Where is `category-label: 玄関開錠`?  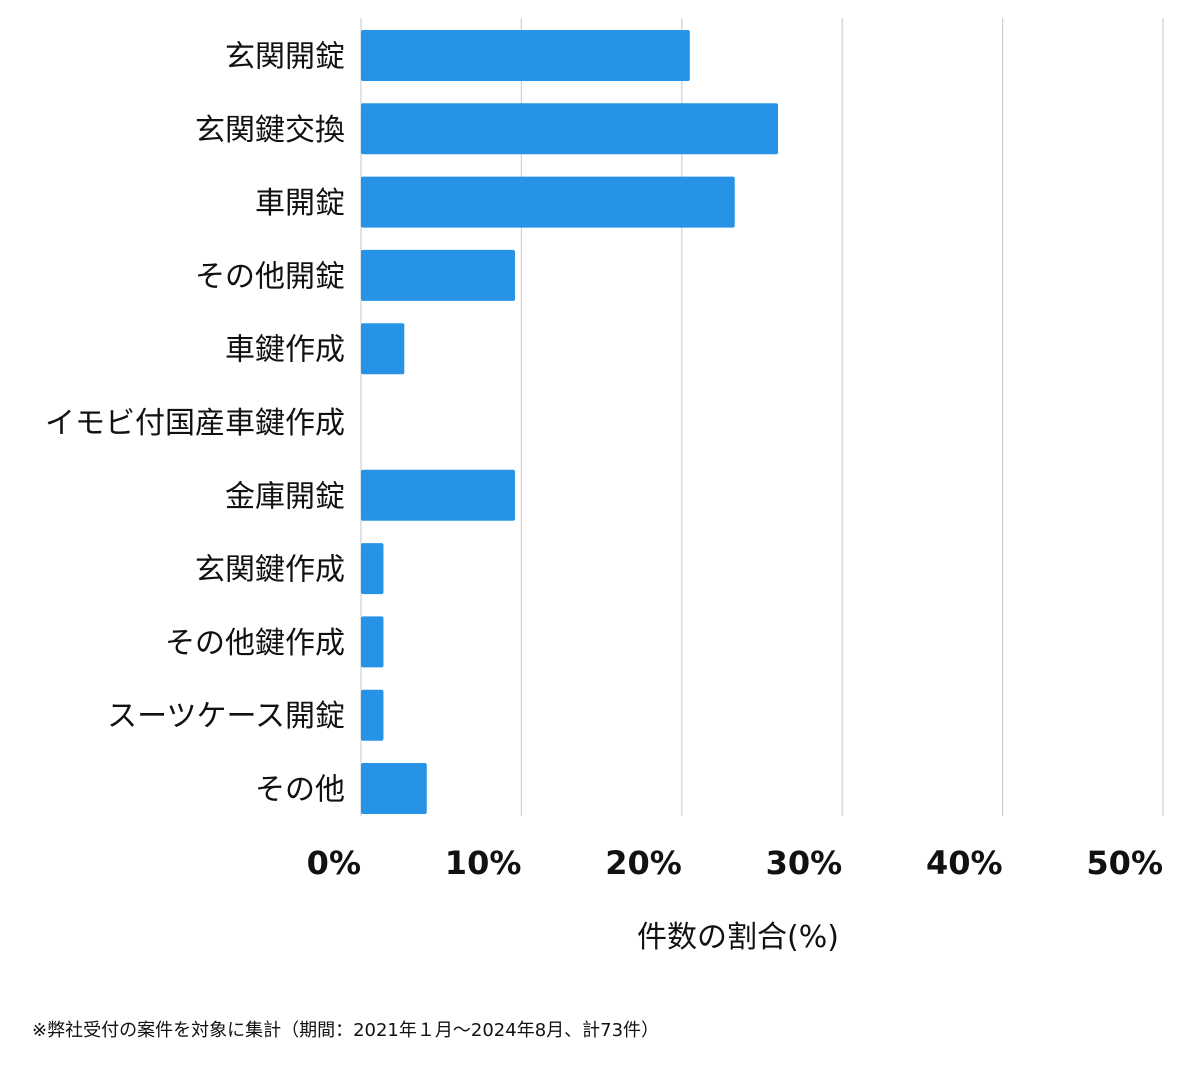 category-label: 玄関開錠 is located at coordinates (285, 57).